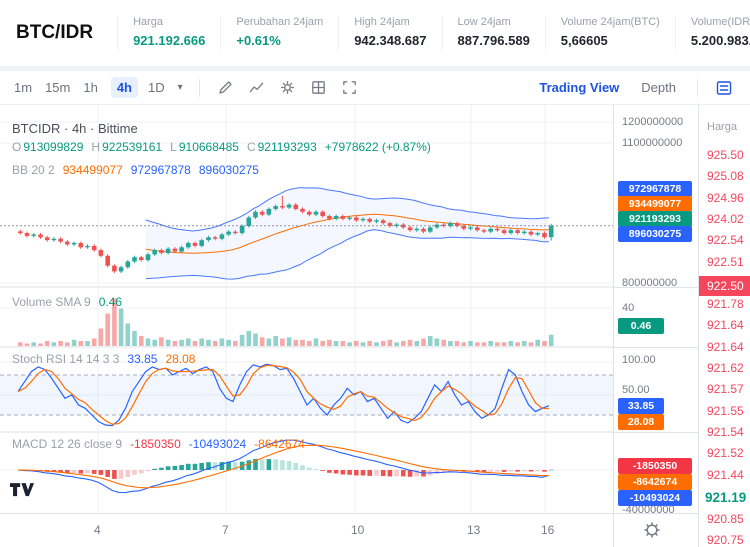 The image size is (750, 547). I want to click on stat-label: Volume 24jam(BTC), so click(610, 22).